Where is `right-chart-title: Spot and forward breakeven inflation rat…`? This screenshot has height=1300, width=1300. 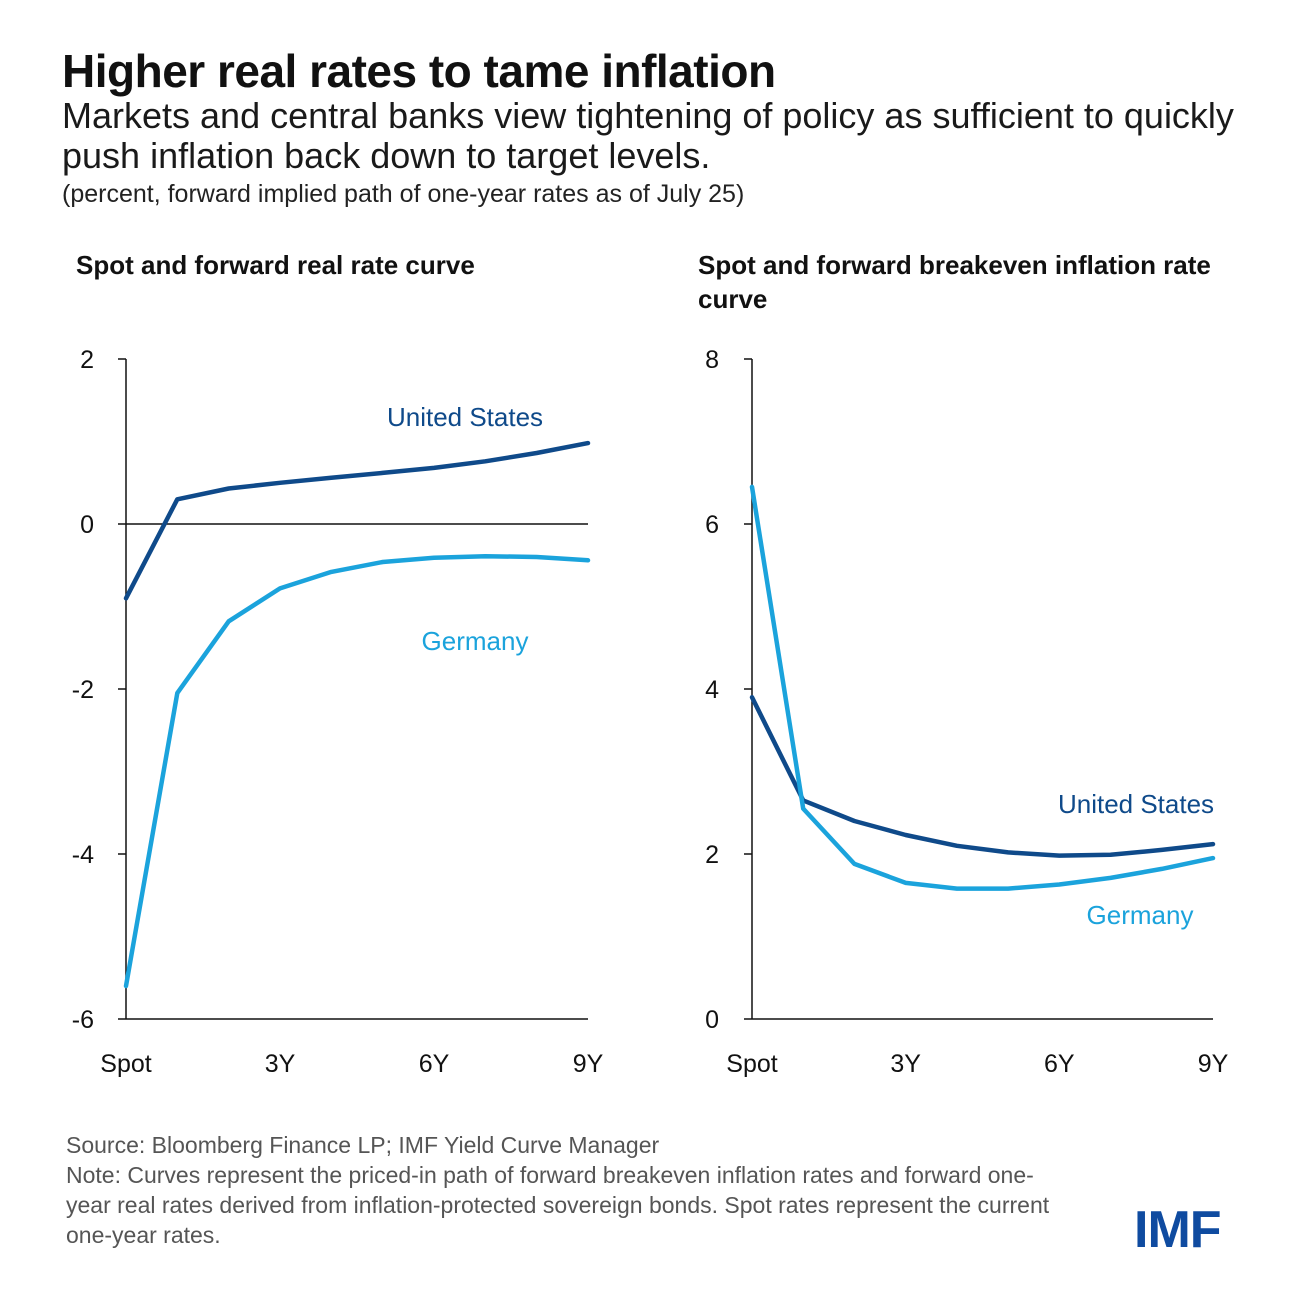 right-chart-title: Spot and forward breakeven inflation rat… is located at coordinates (954, 282).